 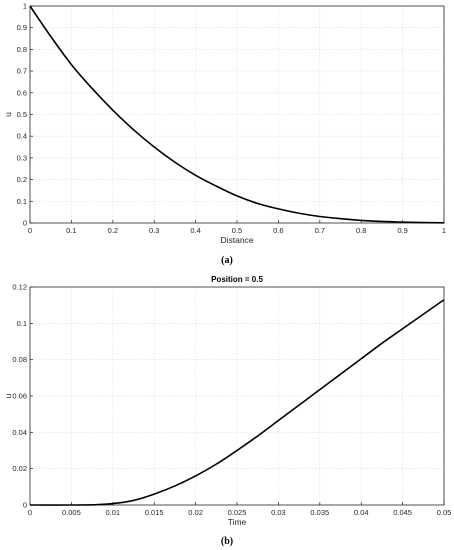 What do you see at coordinates (19, 396) in the screenshot?
I see `chart-b-ytick-label-3: 0.06` at bounding box center [19, 396].